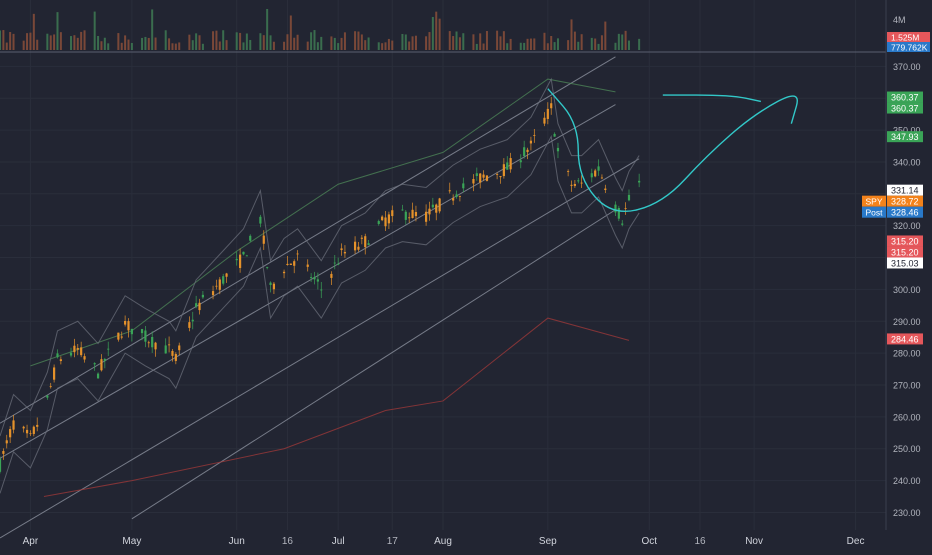 The image size is (932, 555). I want to click on time-axis: Apr May Jun 16 Jul 17 Aug Sep Oct 16 Nov Dec, so click(444, 541).